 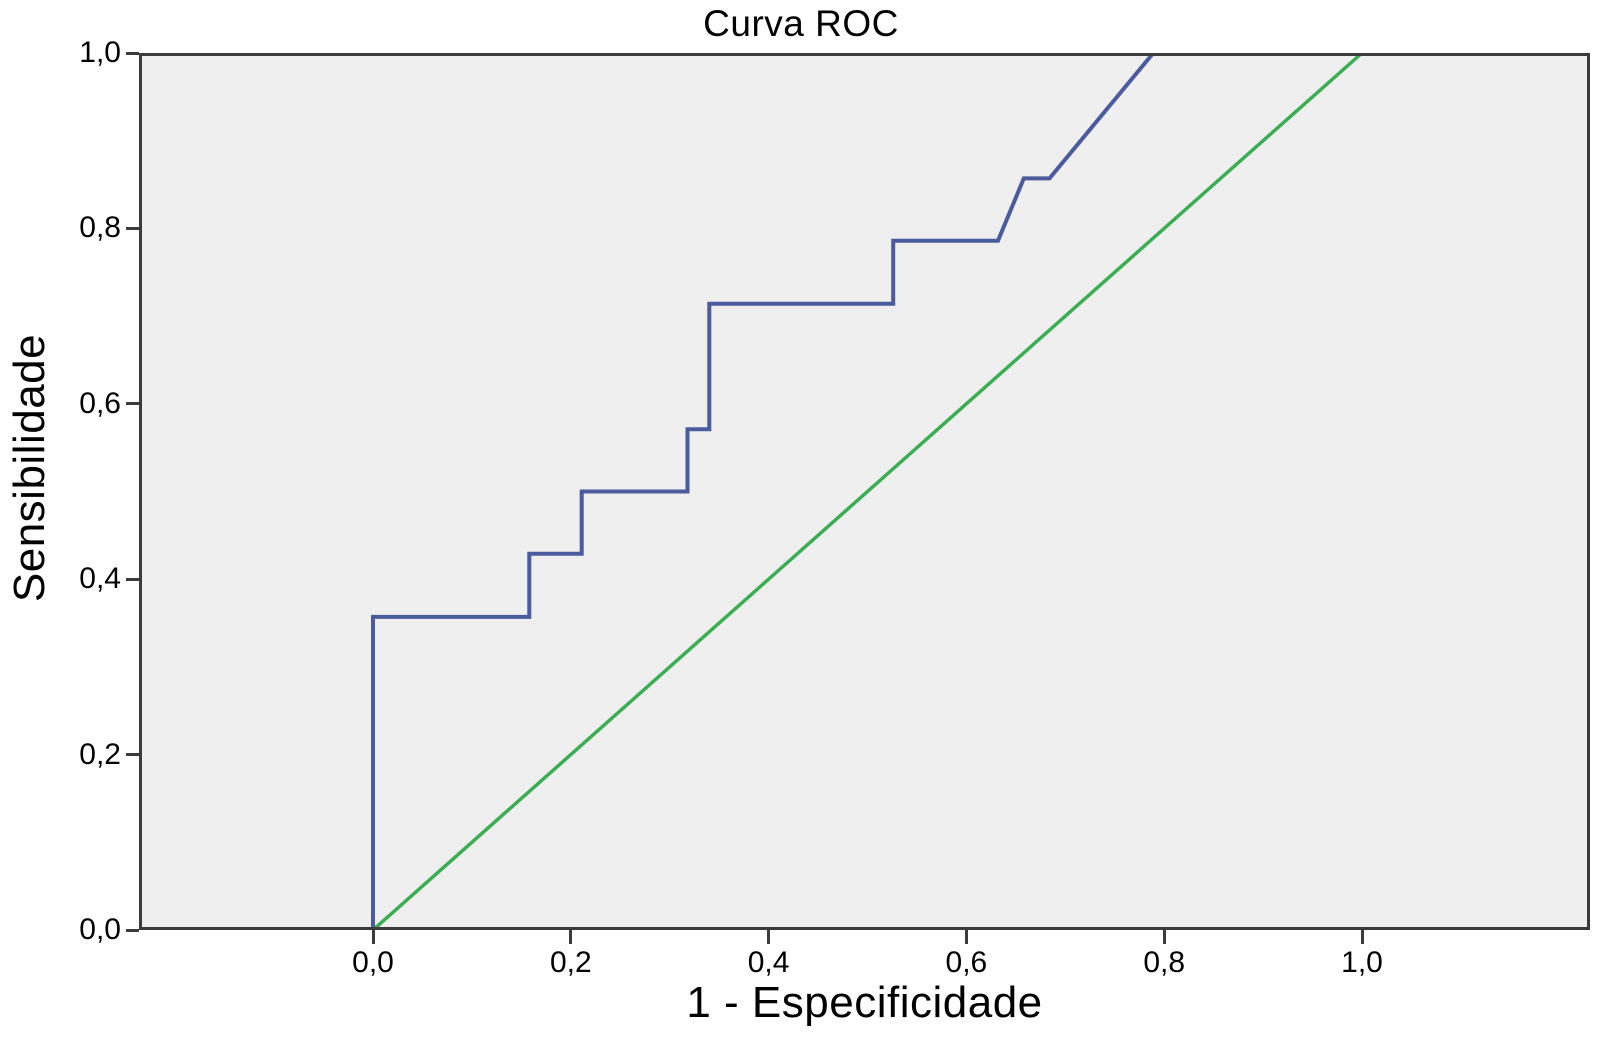 I want to click on x-tick-label: 0,6, so click(x=966, y=962).